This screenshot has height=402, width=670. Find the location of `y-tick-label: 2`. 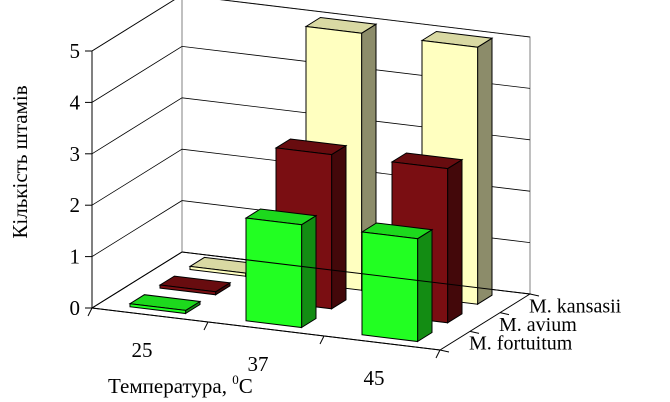

y-tick-label: 2 is located at coordinates (75, 205).